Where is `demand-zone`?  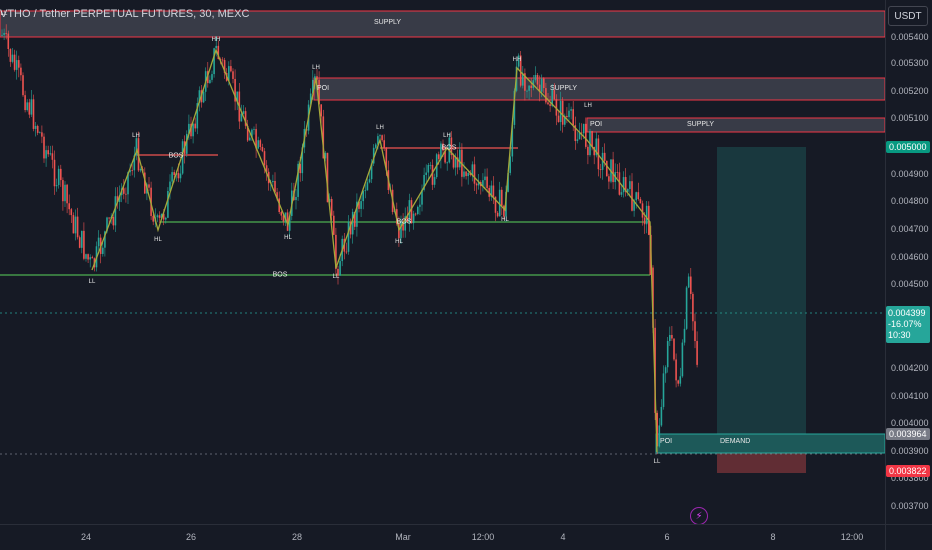
demand-zone is located at coordinates (770, 443).